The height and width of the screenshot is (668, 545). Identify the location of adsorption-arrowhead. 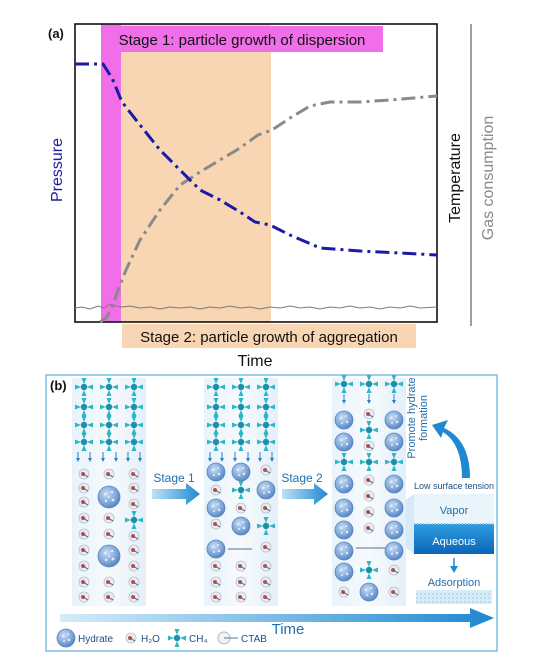
(454, 569).